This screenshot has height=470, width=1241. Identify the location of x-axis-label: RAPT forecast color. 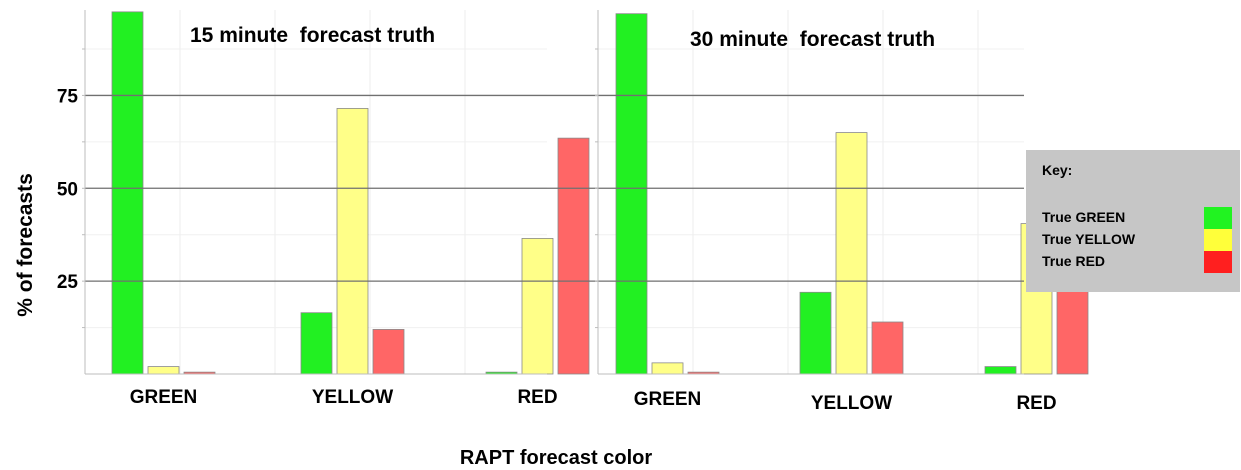
(556, 458).